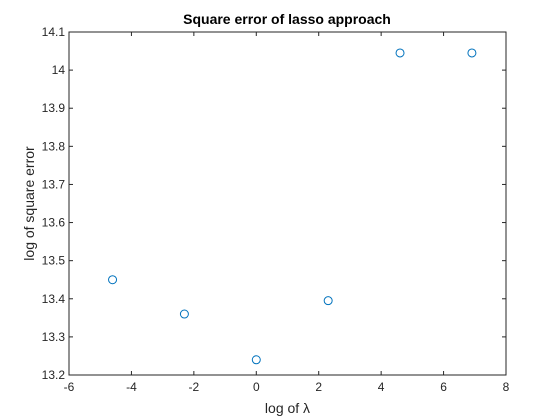  I want to click on x-tick-label: -4, so click(131, 387).